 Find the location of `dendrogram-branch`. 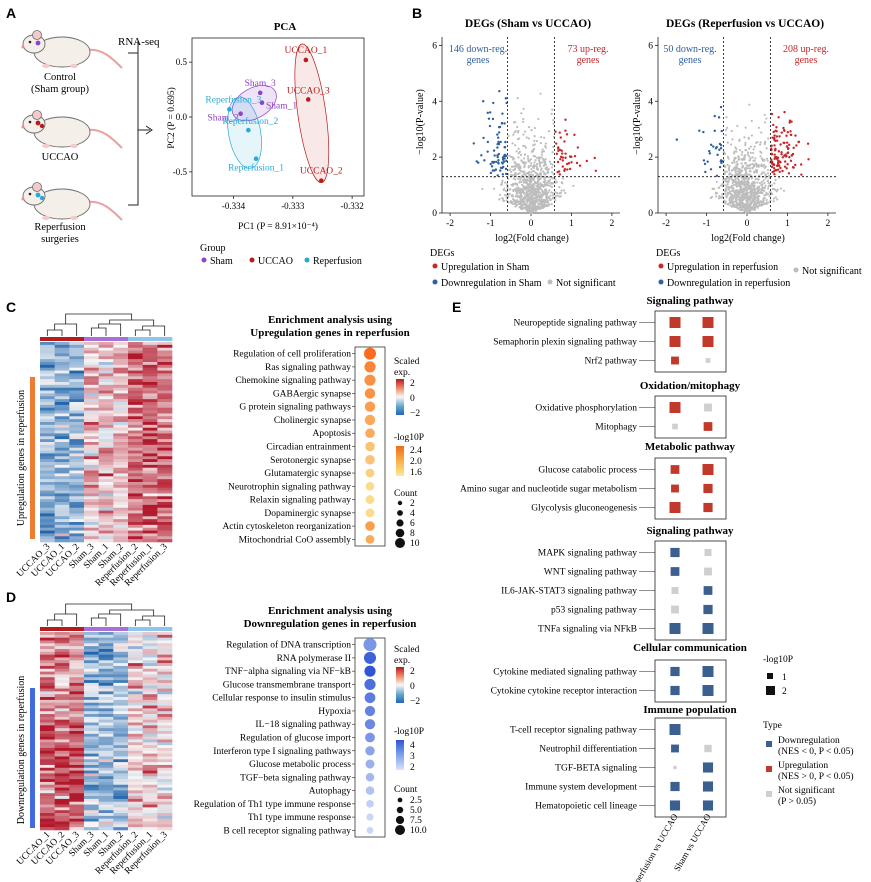

dendrogram-branch is located at coordinates (142, 332).